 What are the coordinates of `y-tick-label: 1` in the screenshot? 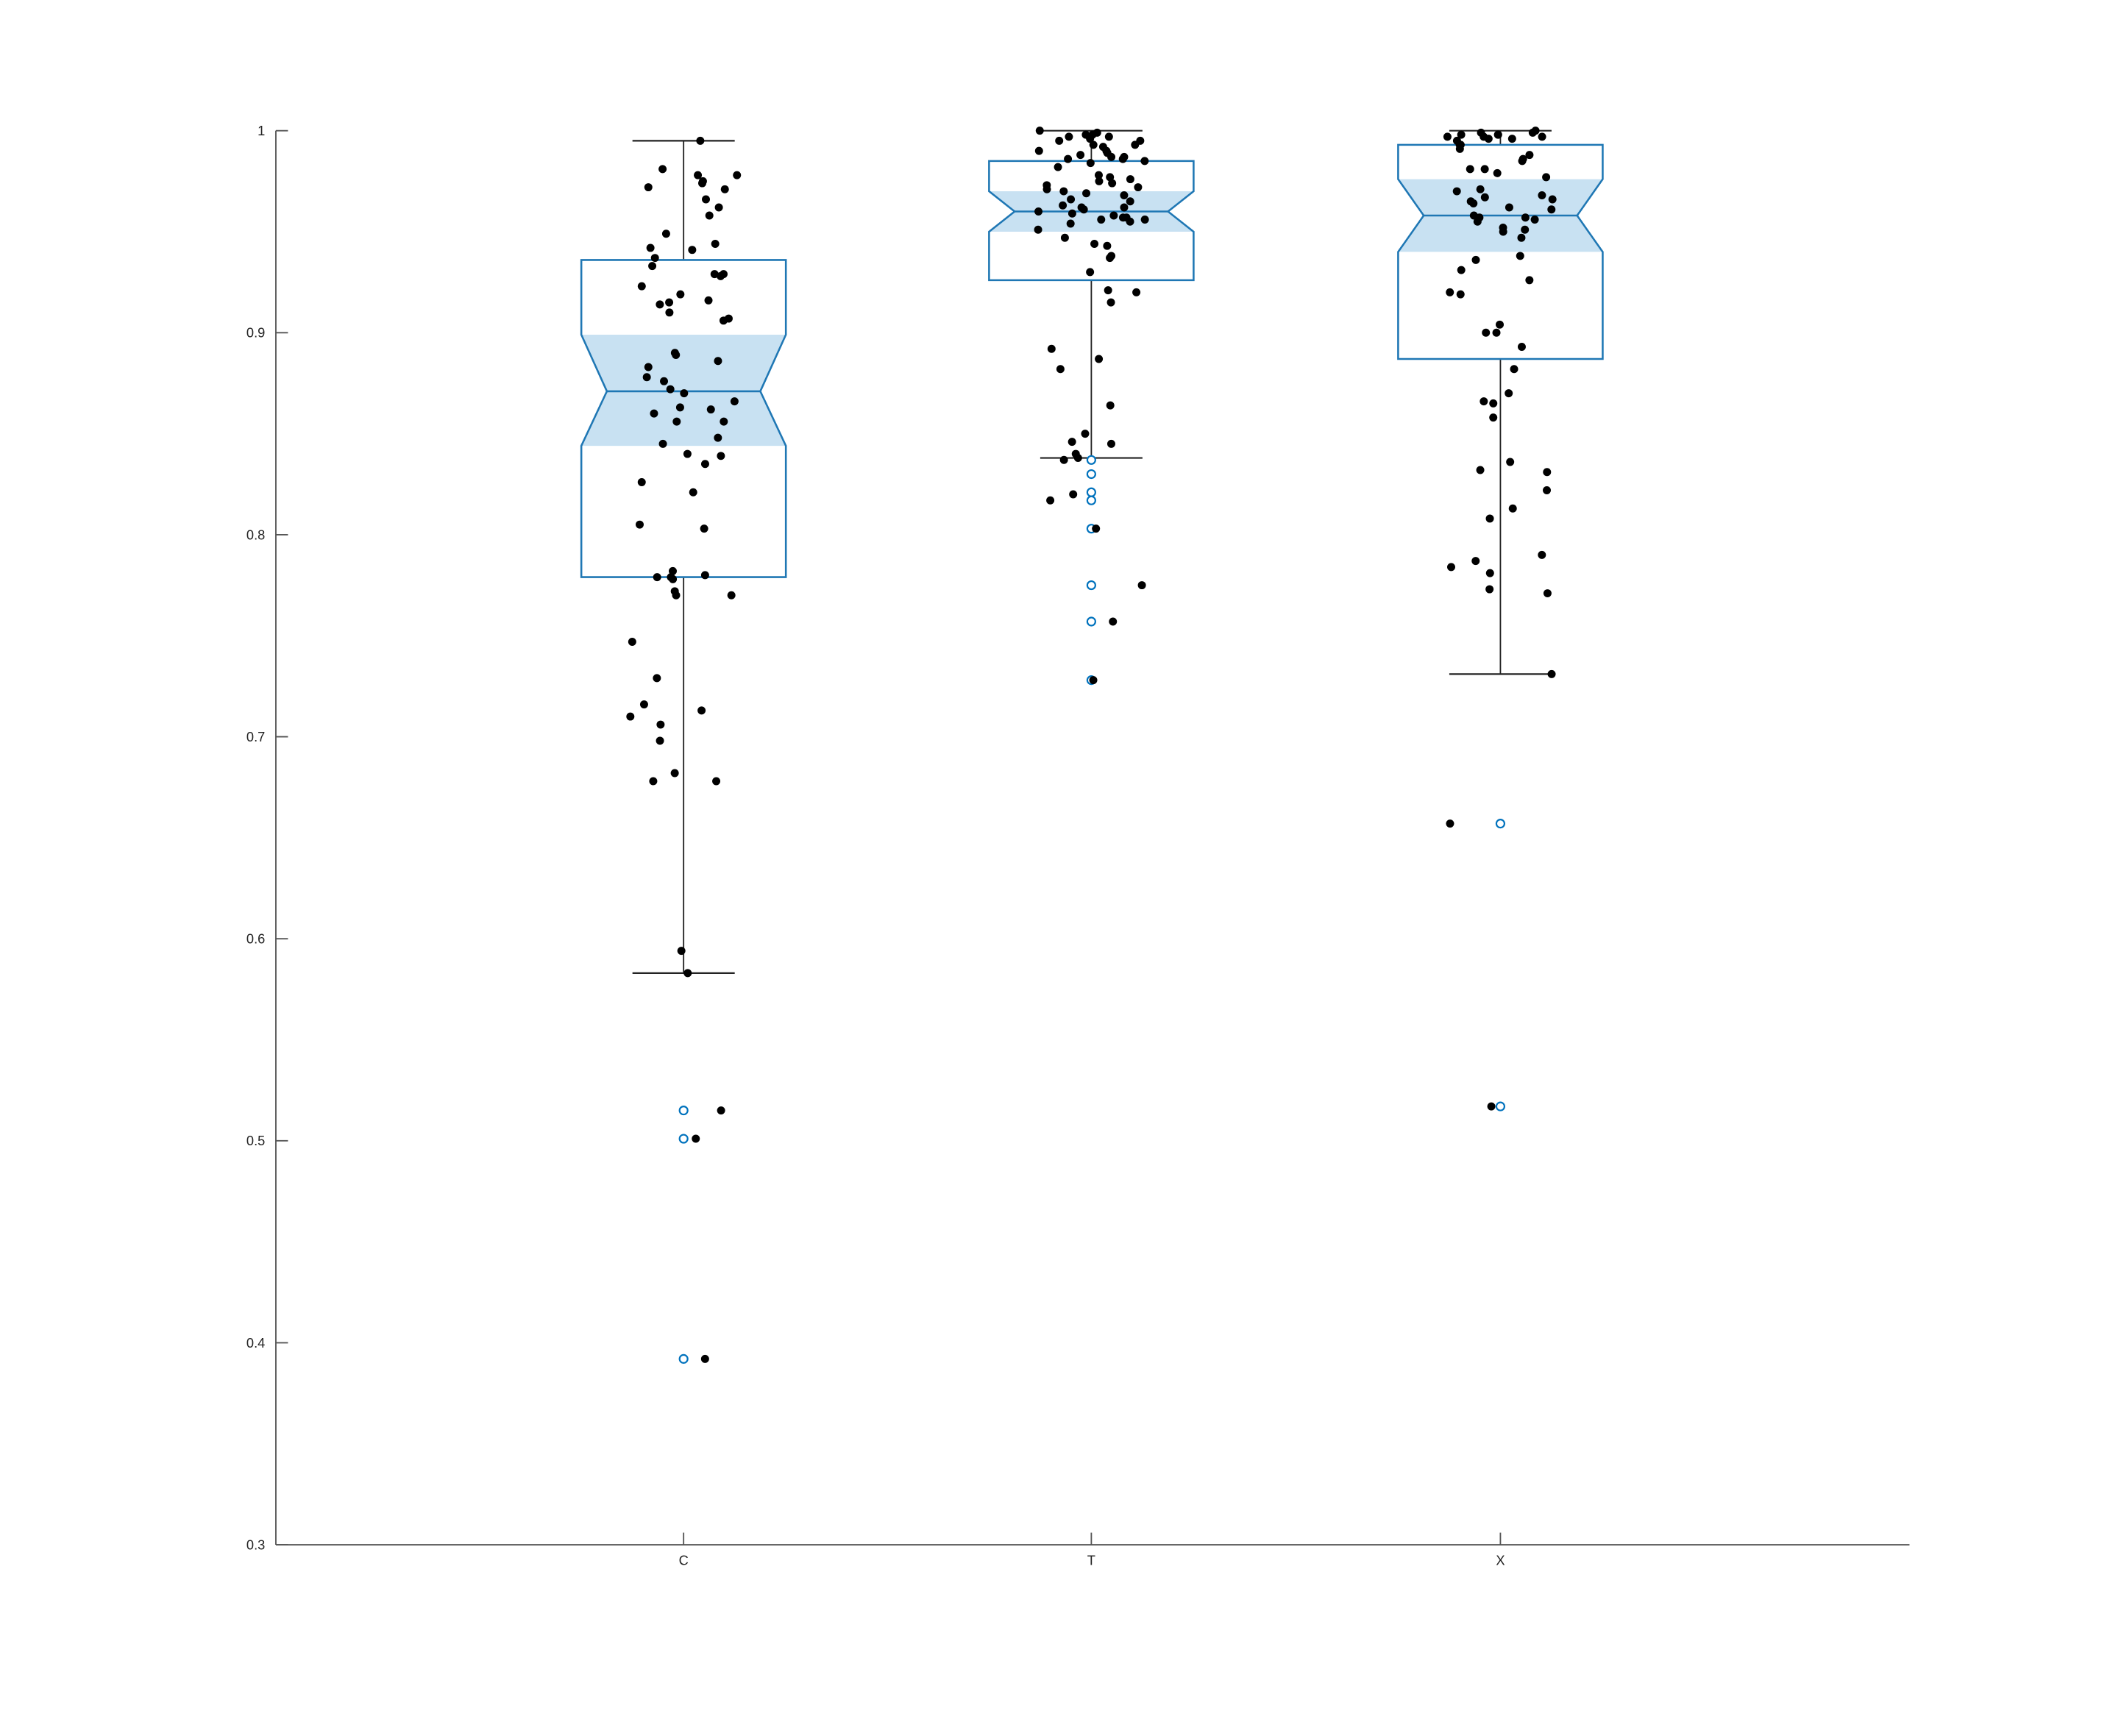 It's located at (261, 130).